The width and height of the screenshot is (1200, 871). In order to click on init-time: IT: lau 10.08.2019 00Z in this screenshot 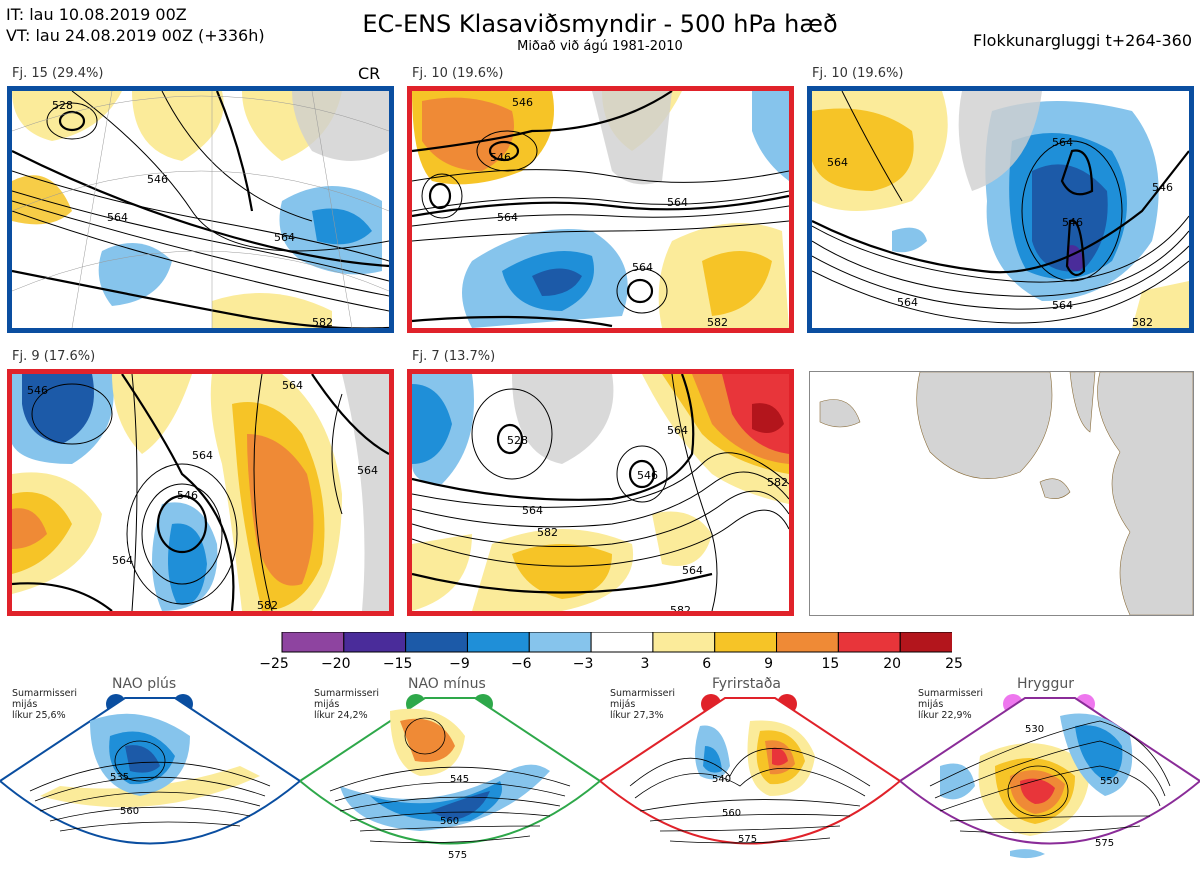, I will do `click(96, 14)`.